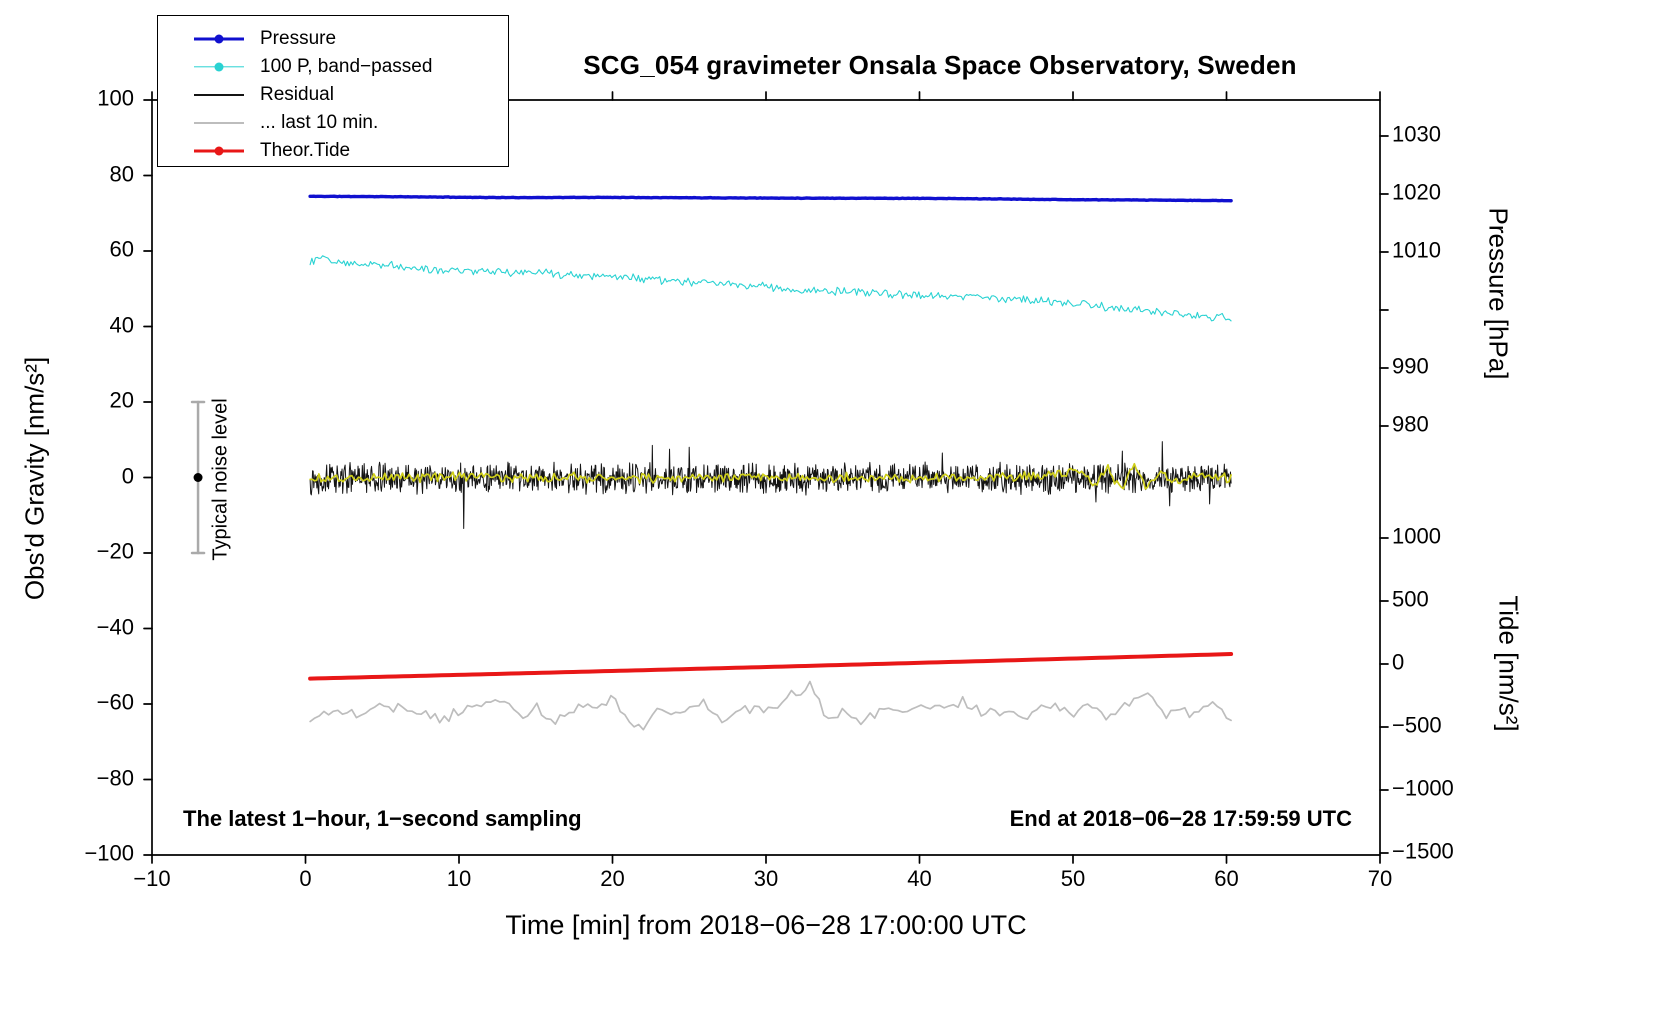  Describe the element at coordinates (1398, 662) in the screenshot. I see `tide-tick-label: 0` at that location.